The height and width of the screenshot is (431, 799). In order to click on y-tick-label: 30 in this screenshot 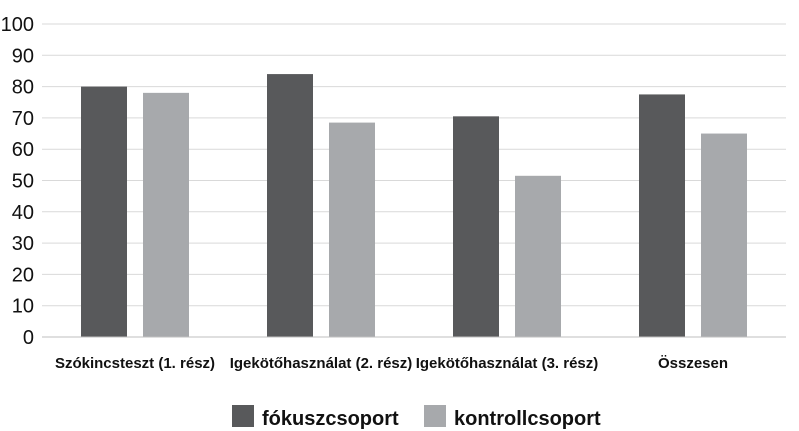, I will do `click(23, 244)`.